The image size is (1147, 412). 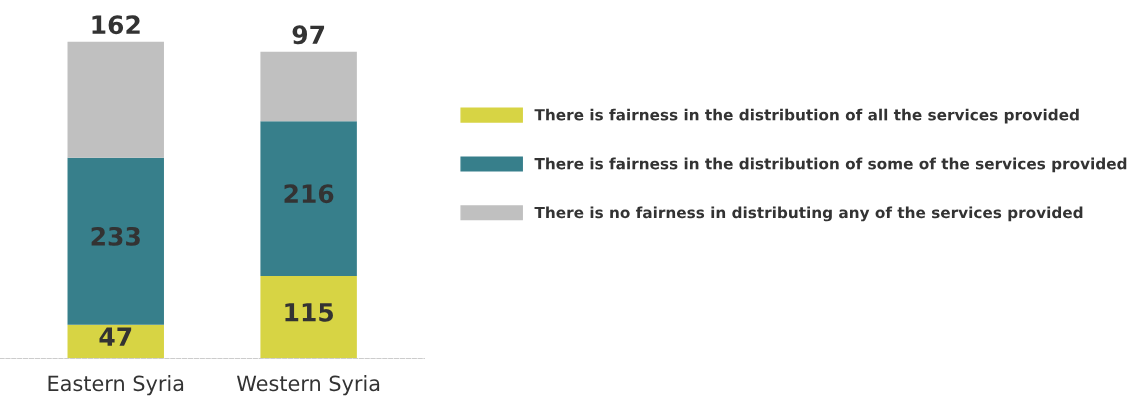 I want to click on data-label: 115, so click(x=309, y=312).